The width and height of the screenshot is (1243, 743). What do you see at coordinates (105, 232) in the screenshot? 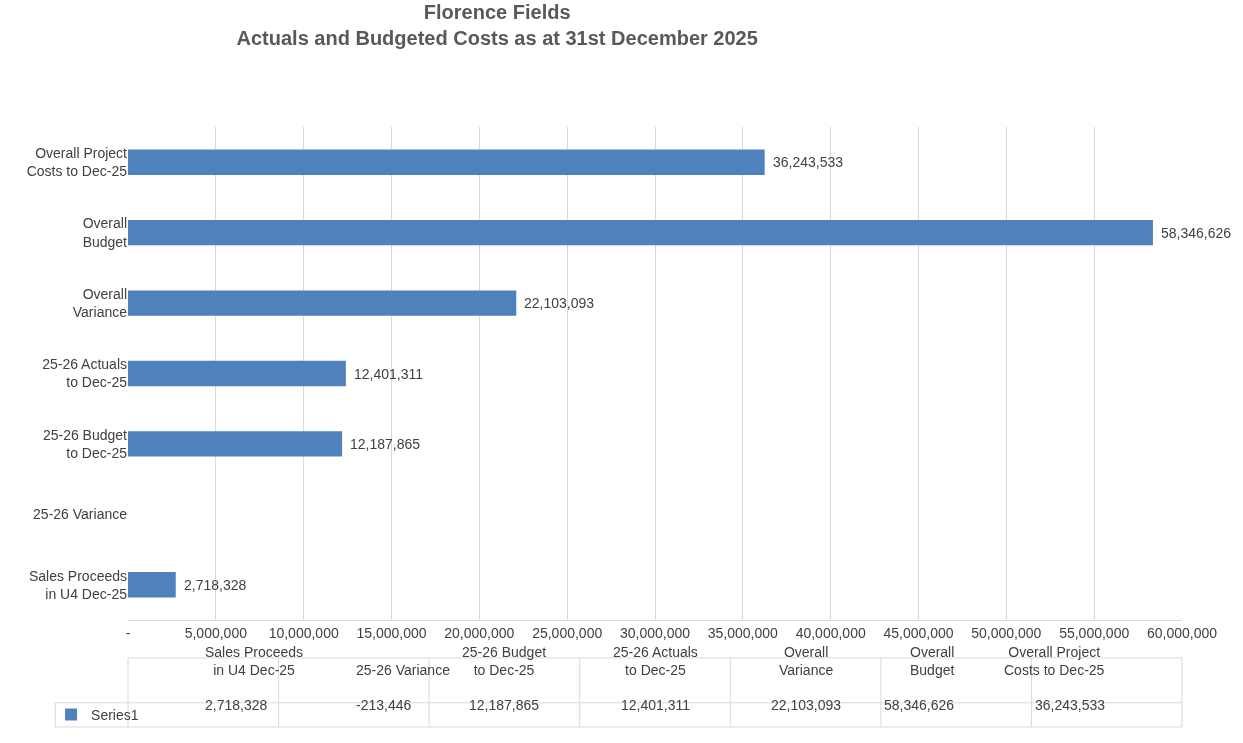
I see `y-tick-label: Overall Budget` at bounding box center [105, 232].